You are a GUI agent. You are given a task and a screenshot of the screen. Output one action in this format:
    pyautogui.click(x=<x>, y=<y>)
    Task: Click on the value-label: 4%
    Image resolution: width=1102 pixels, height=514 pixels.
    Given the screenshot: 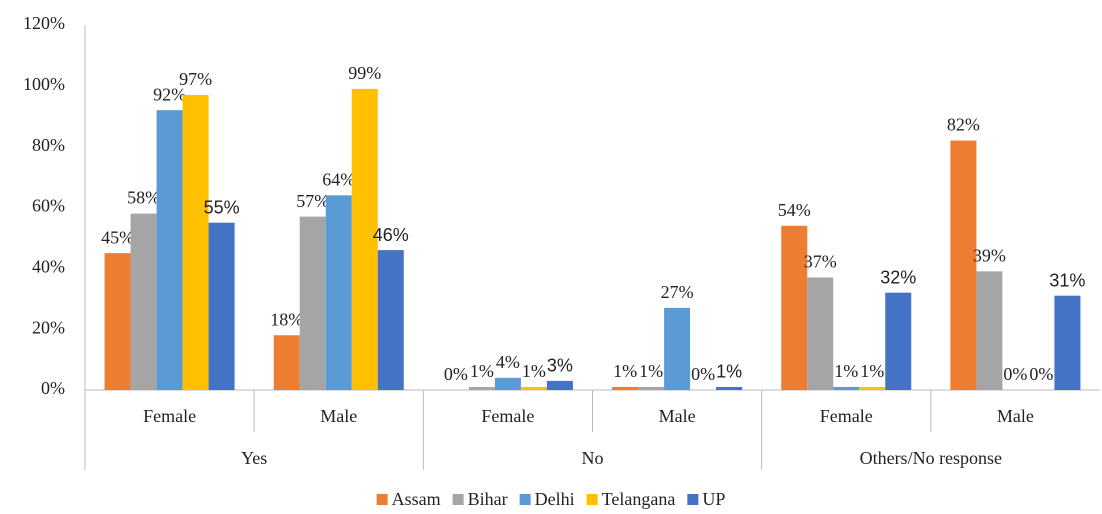 What is the action you would take?
    pyautogui.click(x=508, y=362)
    